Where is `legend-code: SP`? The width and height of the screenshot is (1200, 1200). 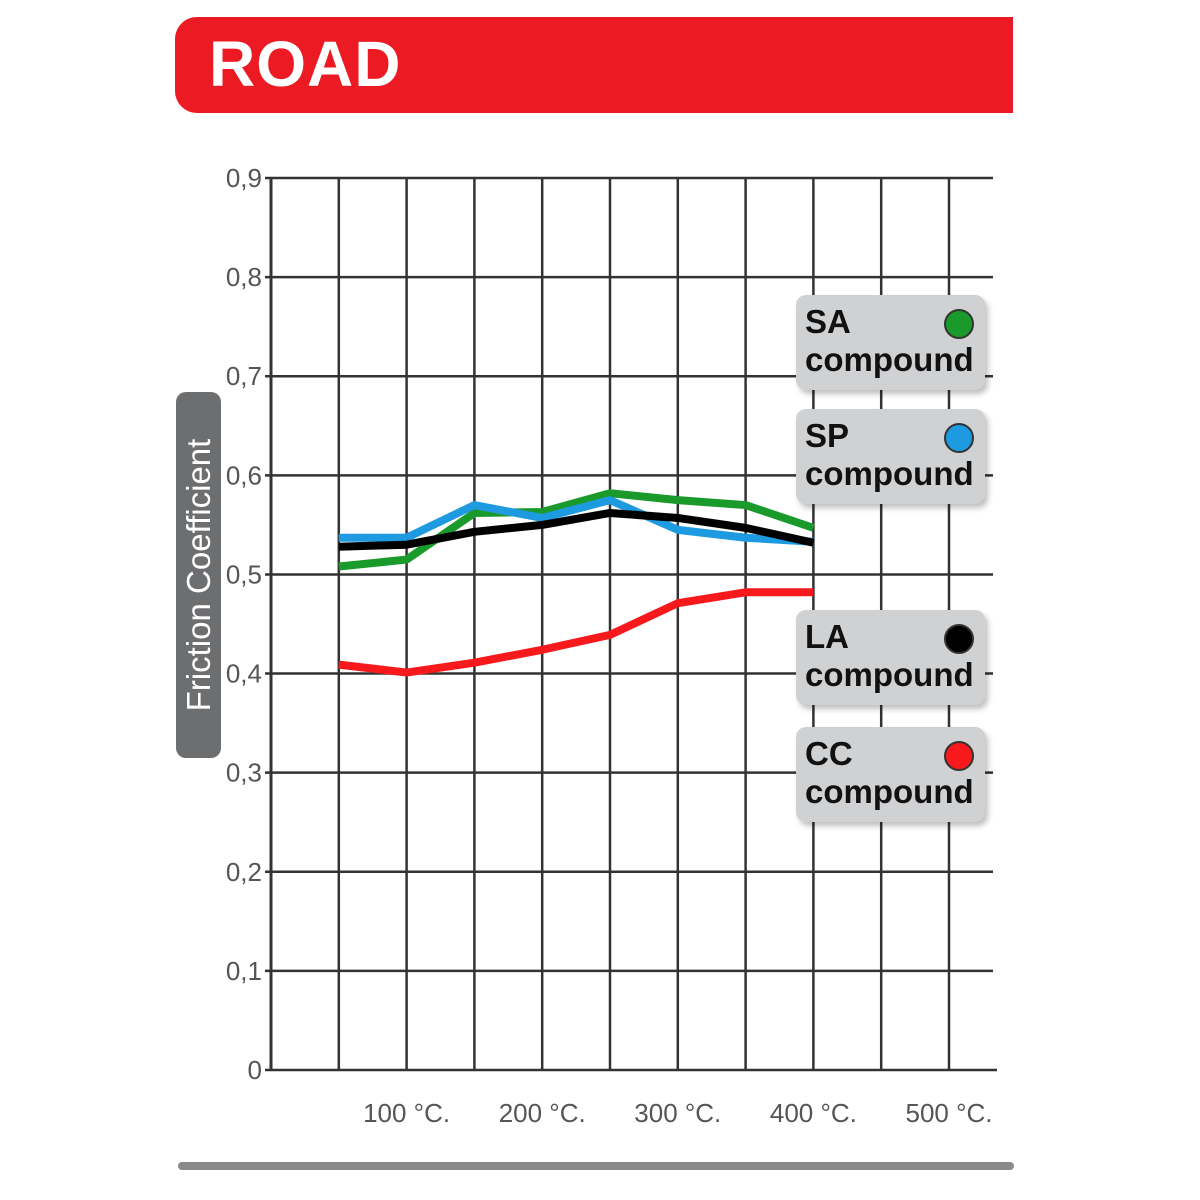 legend-code: SP is located at coordinates (827, 435).